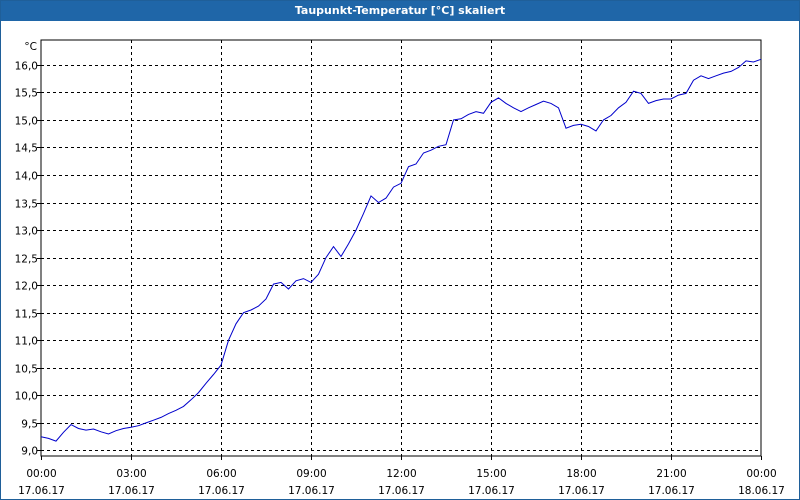 This screenshot has width=800, height=500. What do you see at coordinates (491, 474) in the screenshot?
I see `x-tick-label-time: 15:00` at bounding box center [491, 474].